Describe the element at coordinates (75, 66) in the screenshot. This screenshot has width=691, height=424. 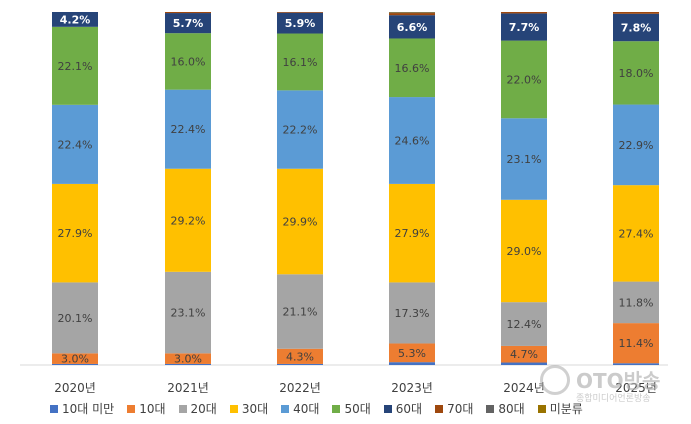
I see `data-label: 22.1%` at that location.